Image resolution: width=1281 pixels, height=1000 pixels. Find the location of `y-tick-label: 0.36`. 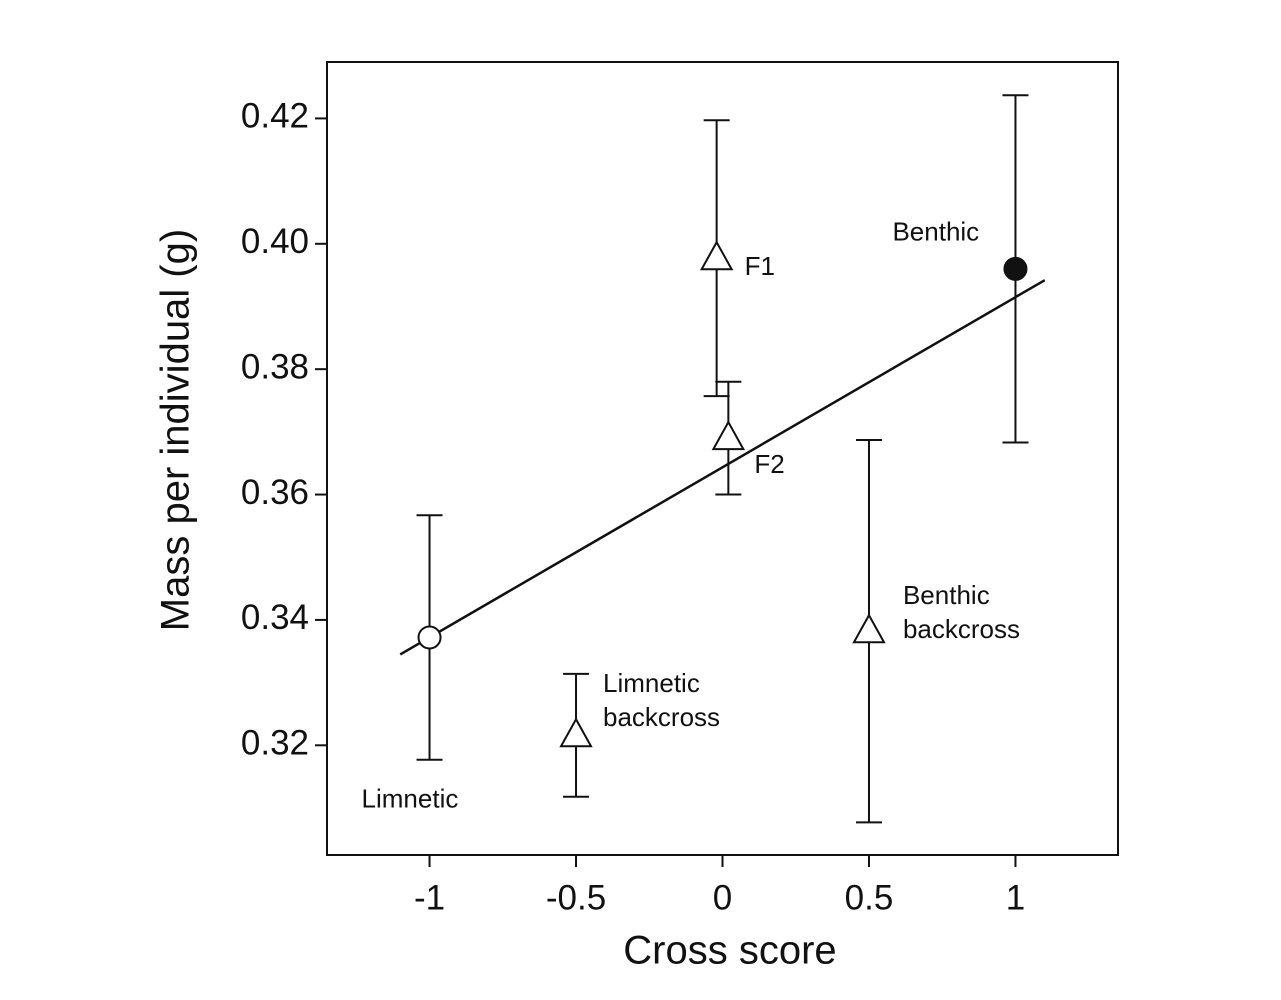

y-tick-label: 0.36 is located at coordinates (275, 492).